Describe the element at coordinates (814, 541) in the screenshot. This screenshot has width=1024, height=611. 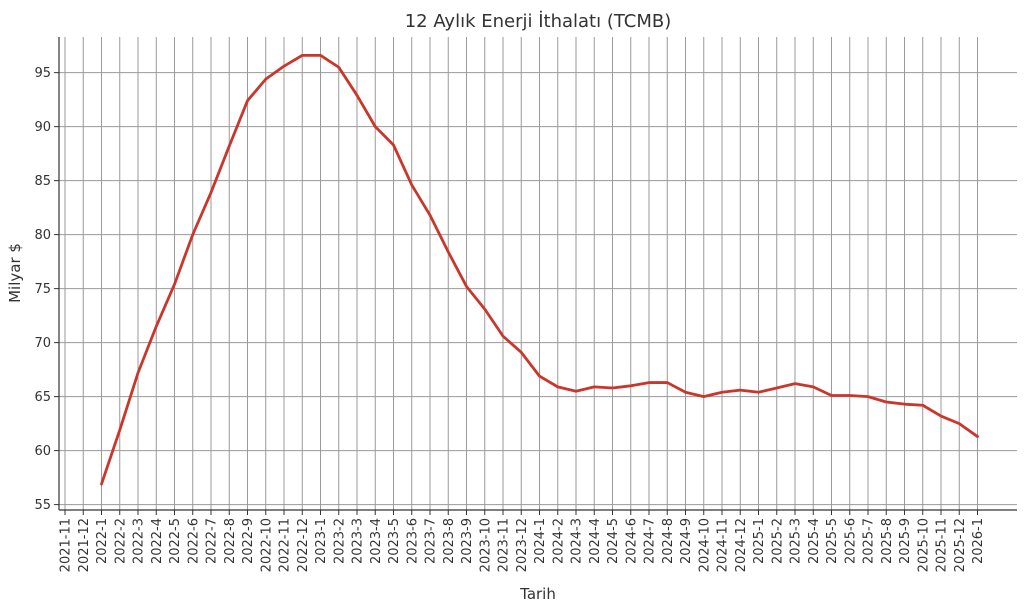
I see `x-tick-label: 2025-4` at that location.